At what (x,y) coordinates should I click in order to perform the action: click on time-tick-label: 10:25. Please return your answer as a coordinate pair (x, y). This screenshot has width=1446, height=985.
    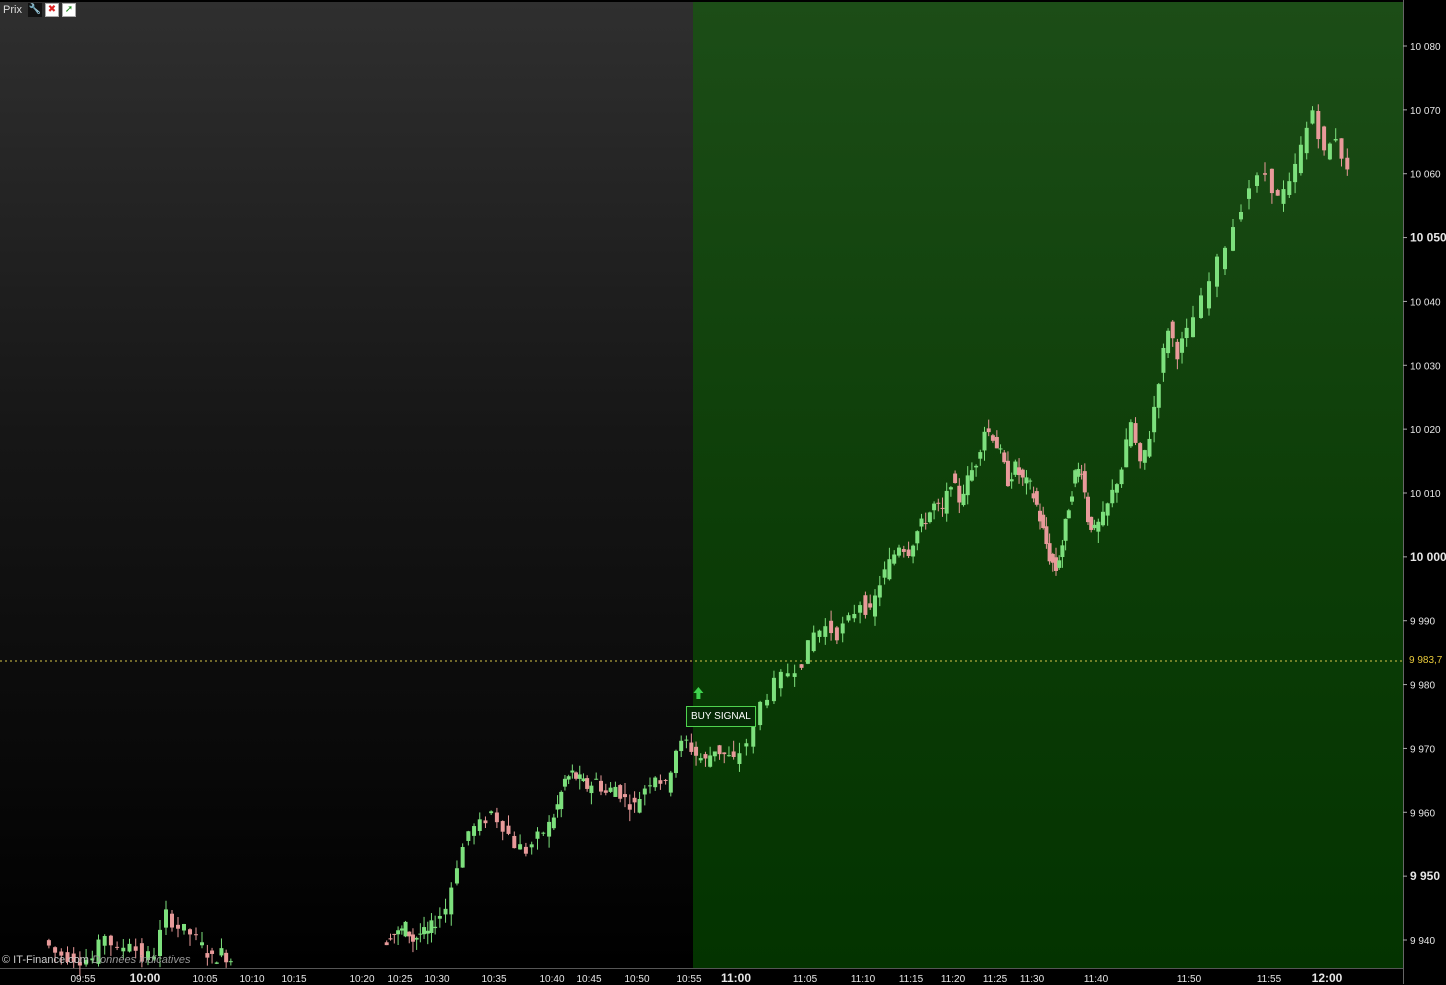
    Looking at the image, I should click on (399, 979).